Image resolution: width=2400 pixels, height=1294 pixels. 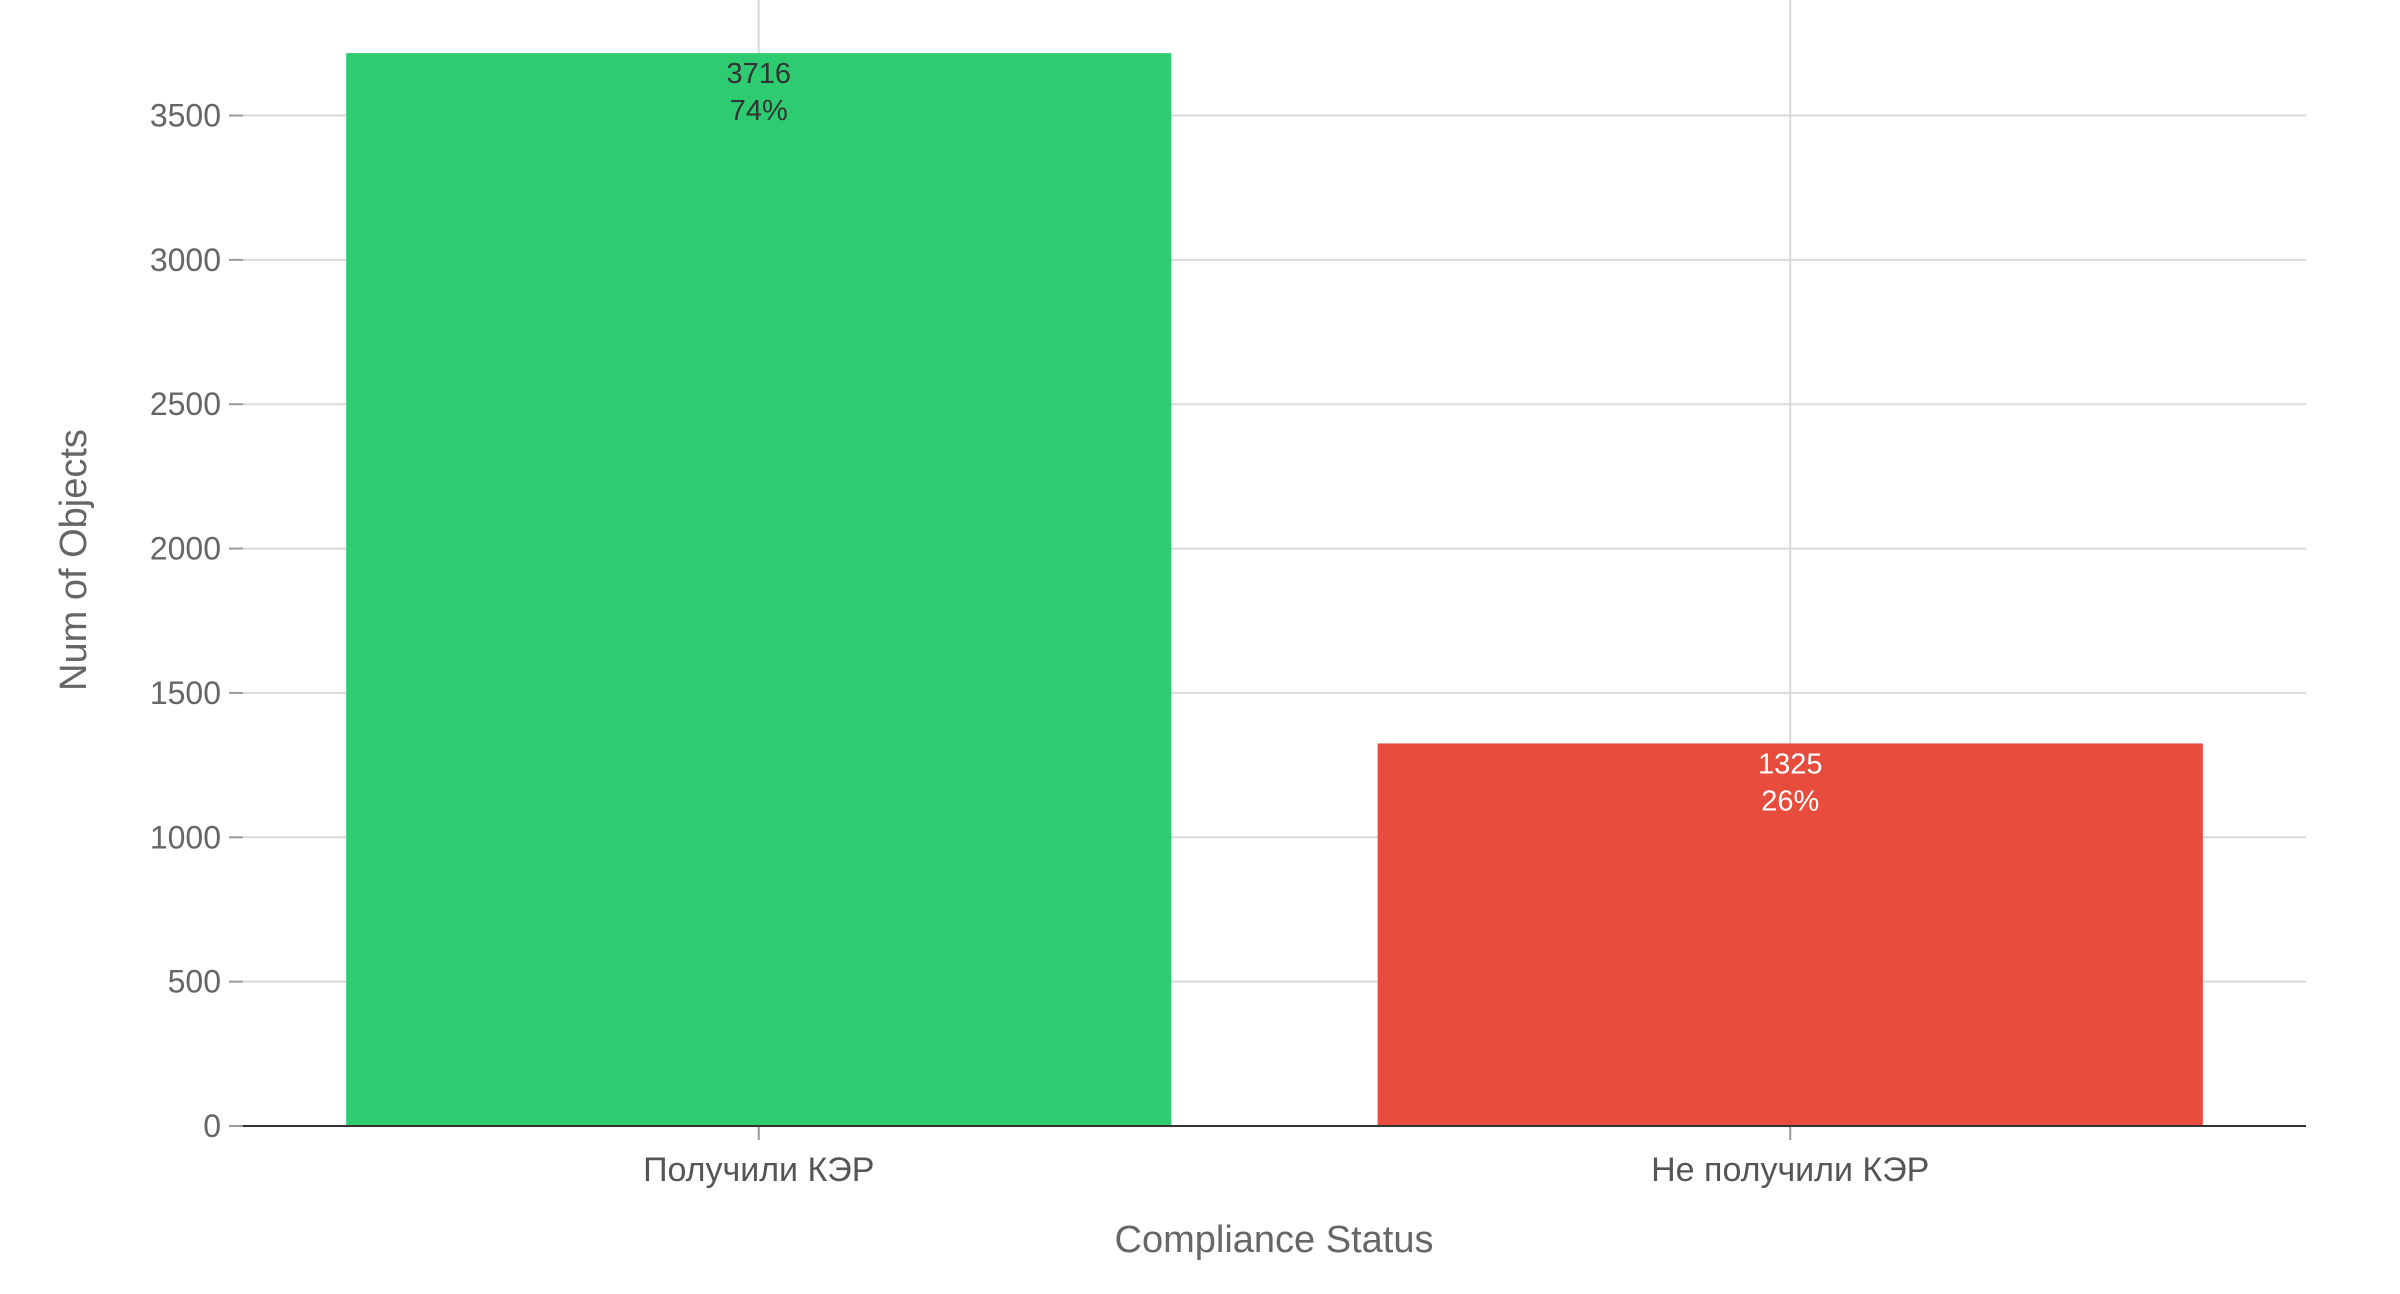 What do you see at coordinates (185, 837) in the screenshot?
I see `y-tick-label: 1000` at bounding box center [185, 837].